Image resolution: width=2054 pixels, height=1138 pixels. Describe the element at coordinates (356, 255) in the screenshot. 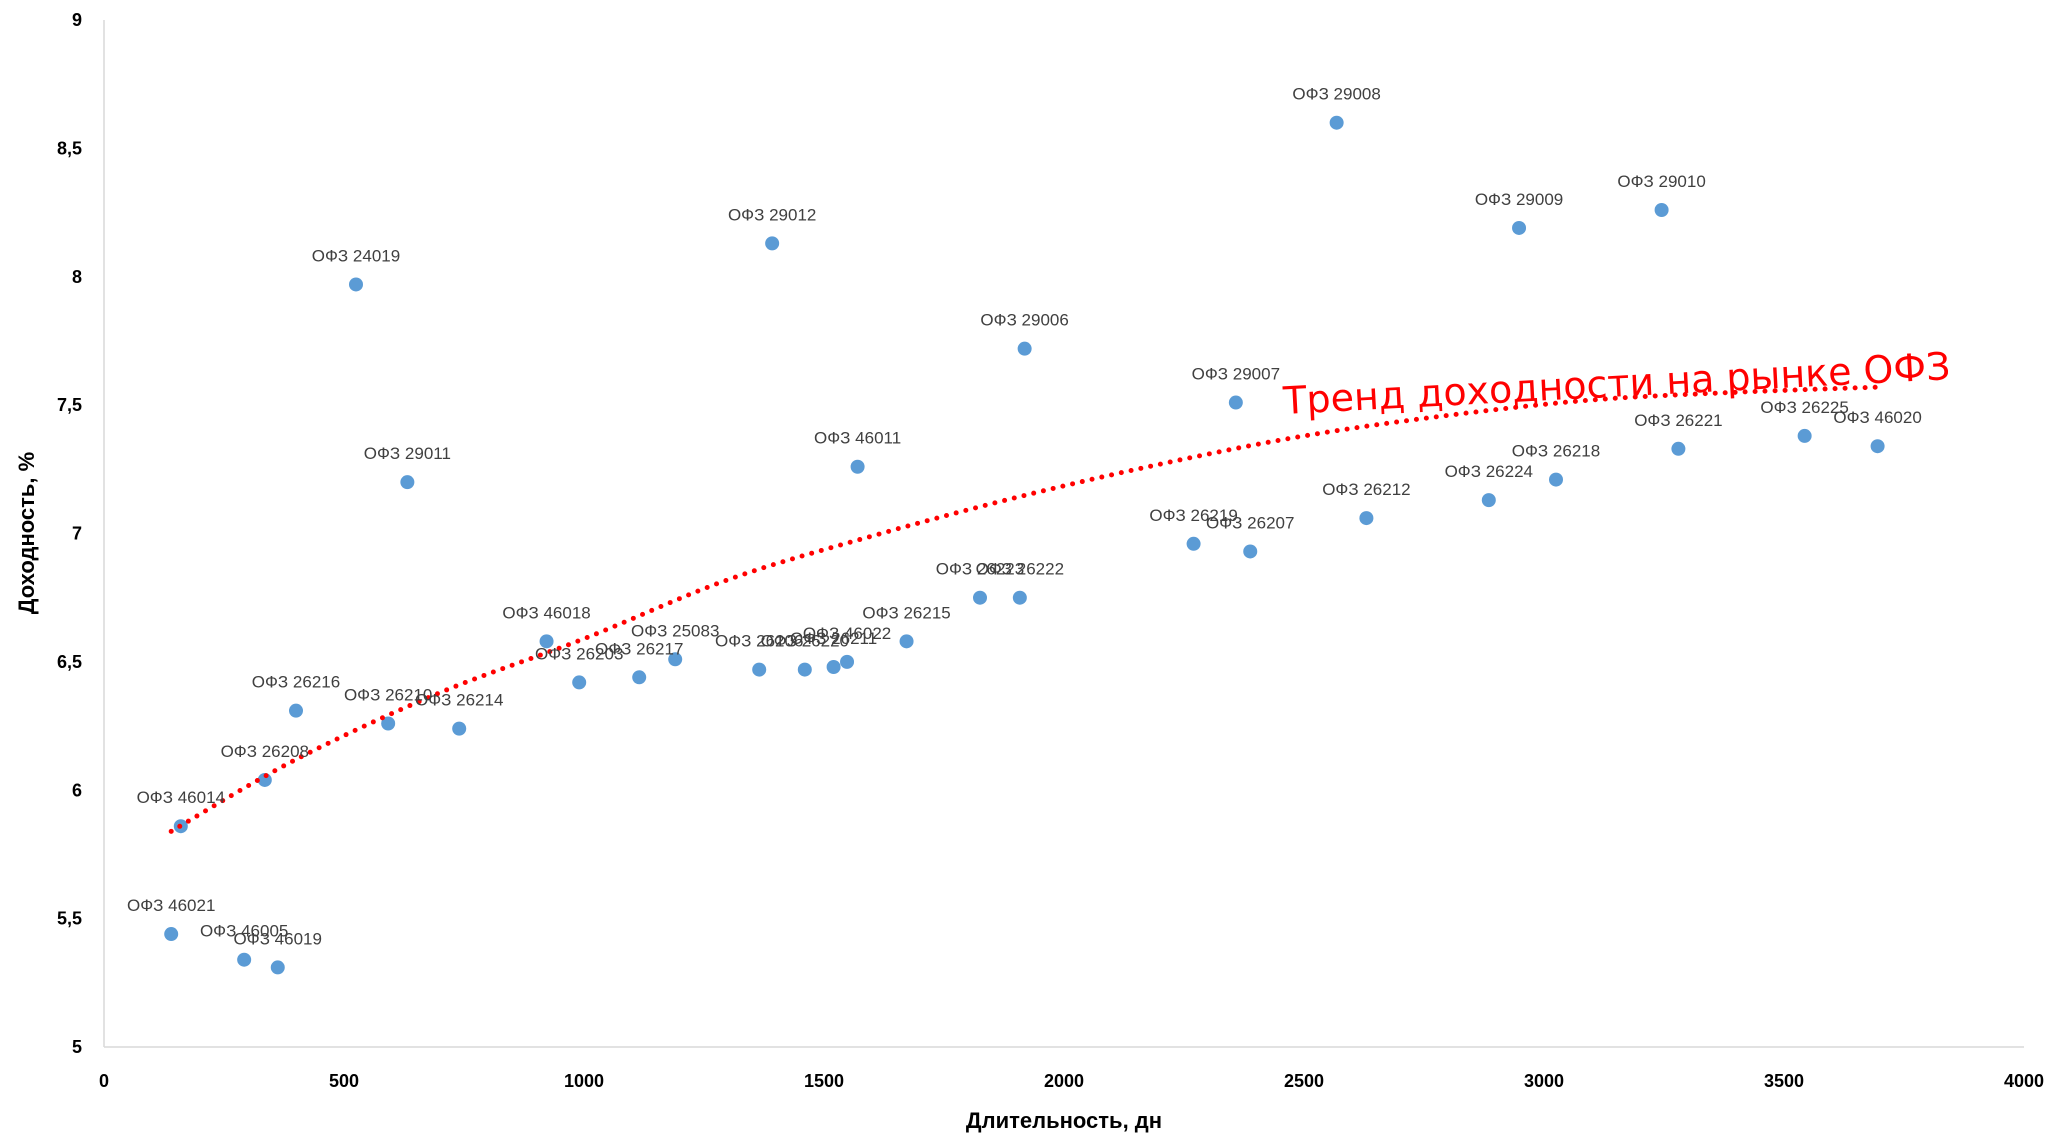

I see `point-label: ОФЗ 24019` at that location.